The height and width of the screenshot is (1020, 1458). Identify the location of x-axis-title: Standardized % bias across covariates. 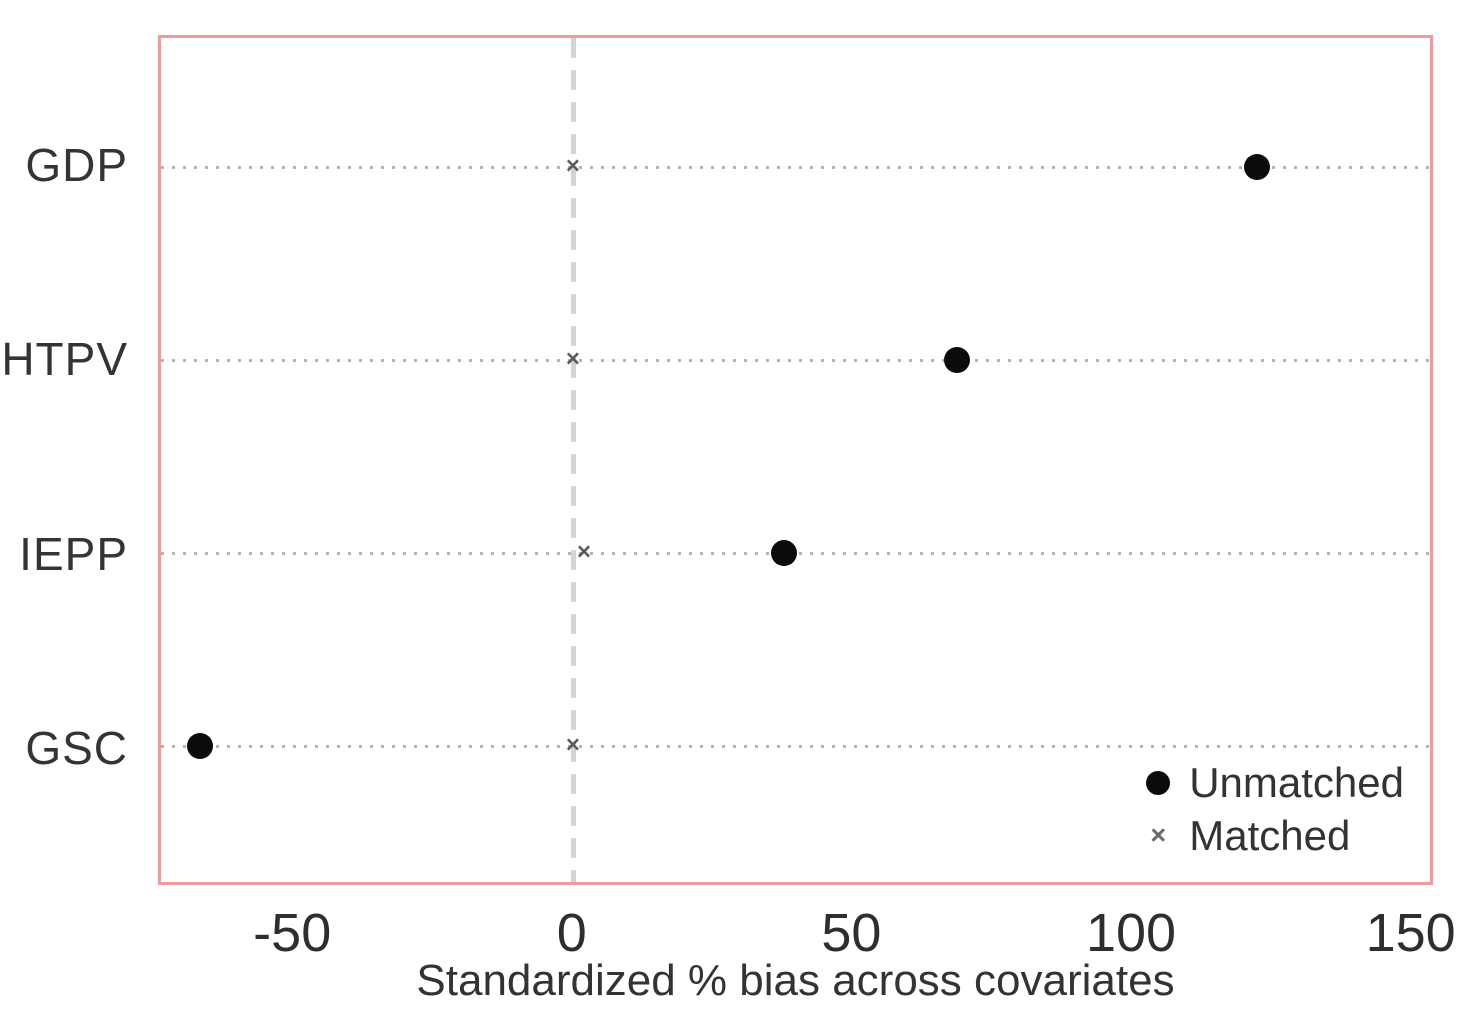
(795, 980).